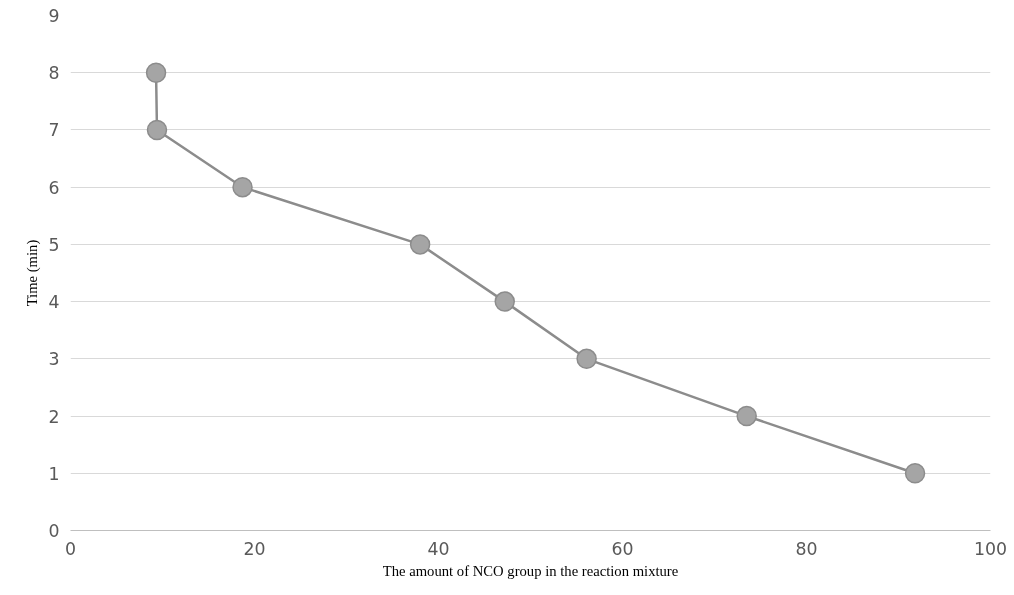 This screenshot has width=1014, height=595. Describe the element at coordinates (530, 570) in the screenshot. I see `x-axis-title: The amount of NCO group in the reaction mixture` at that location.